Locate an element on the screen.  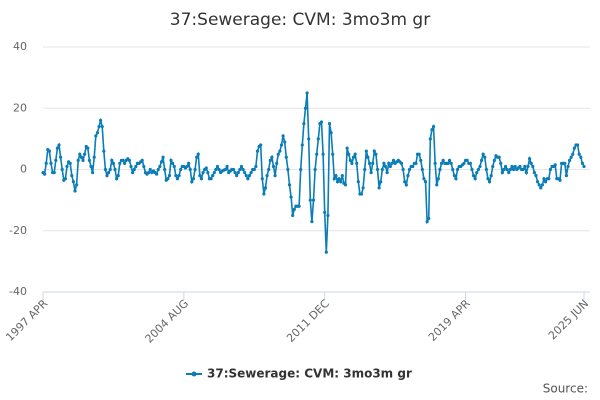
x-tick-label: 2019 APR is located at coordinates (449, 320).